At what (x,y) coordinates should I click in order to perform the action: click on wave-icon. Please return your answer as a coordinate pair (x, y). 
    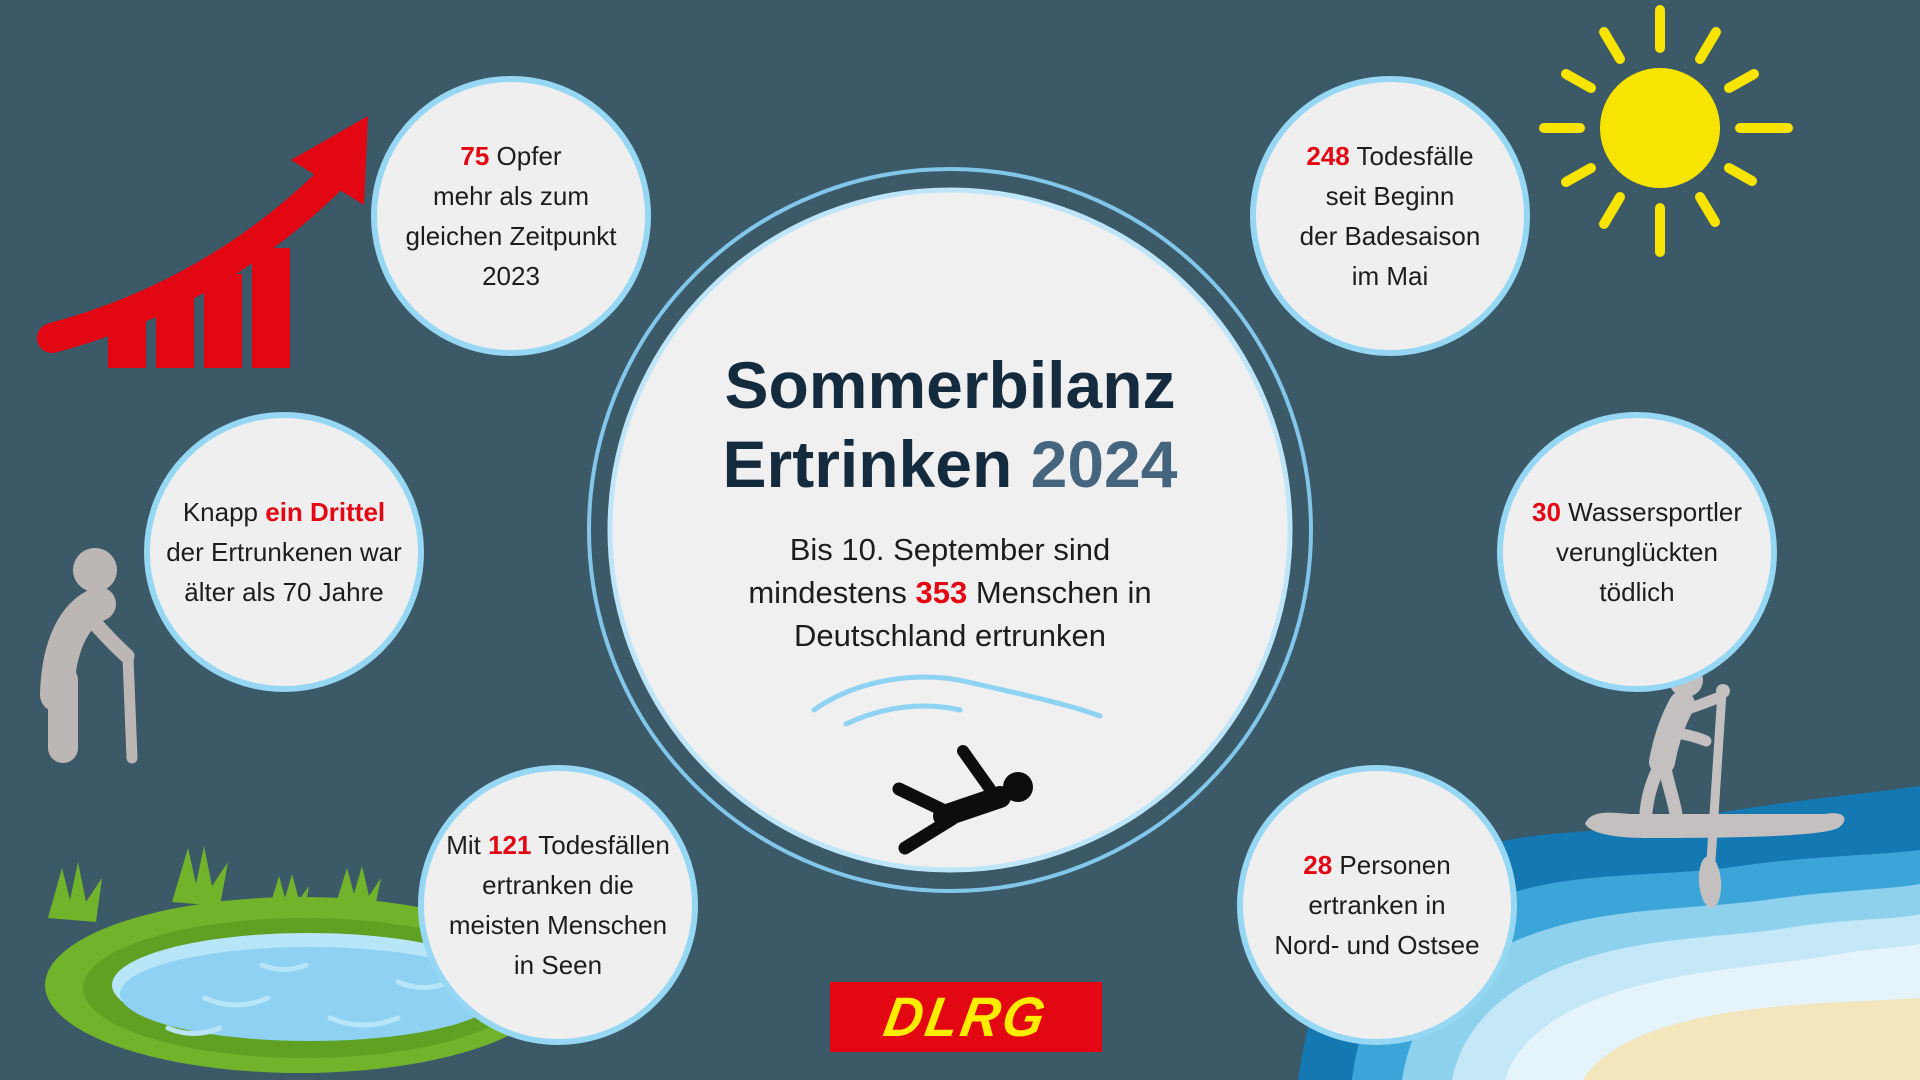
    Looking at the image, I should click on (957, 700).